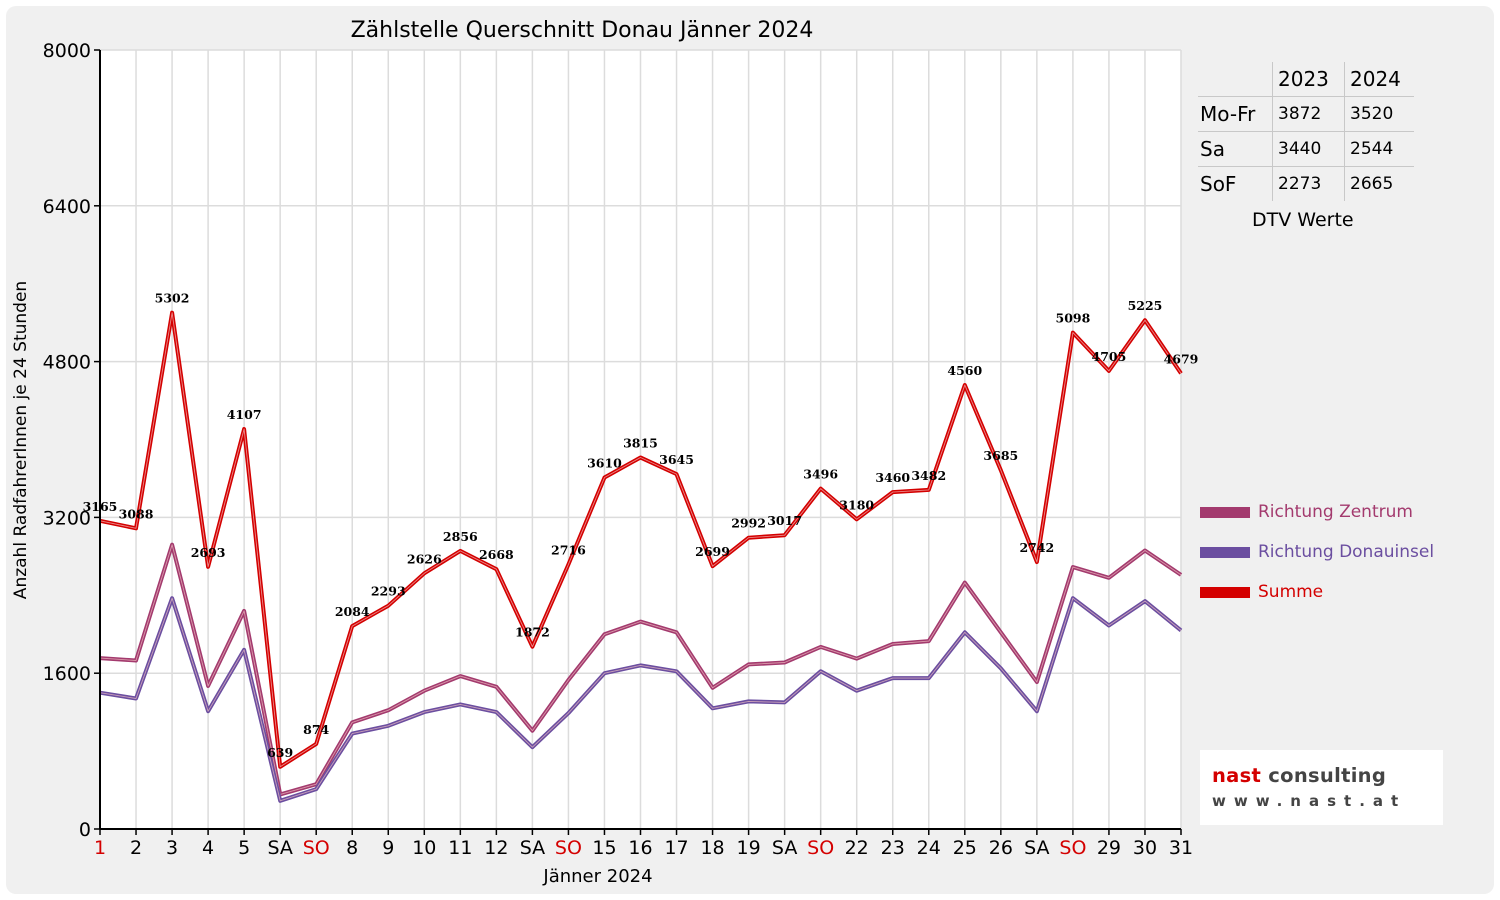 The height and width of the screenshot is (900, 1500). What do you see at coordinates (67, 51) in the screenshot?
I see `y-tick-label: 8000` at bounding box center [67, 51].